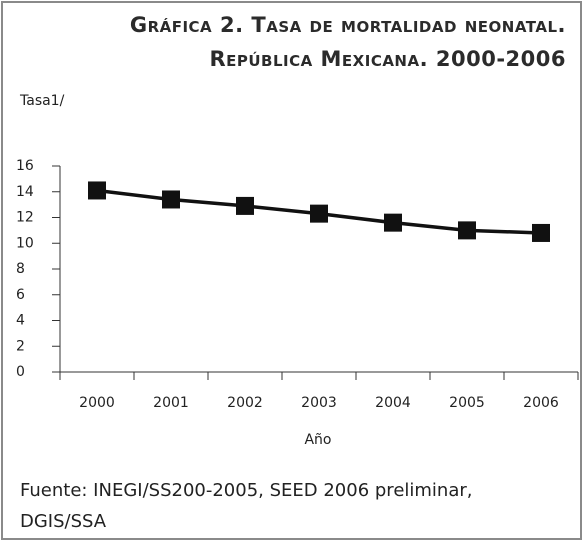  I want to click on y-tick-label: 10, so click(25, 243).